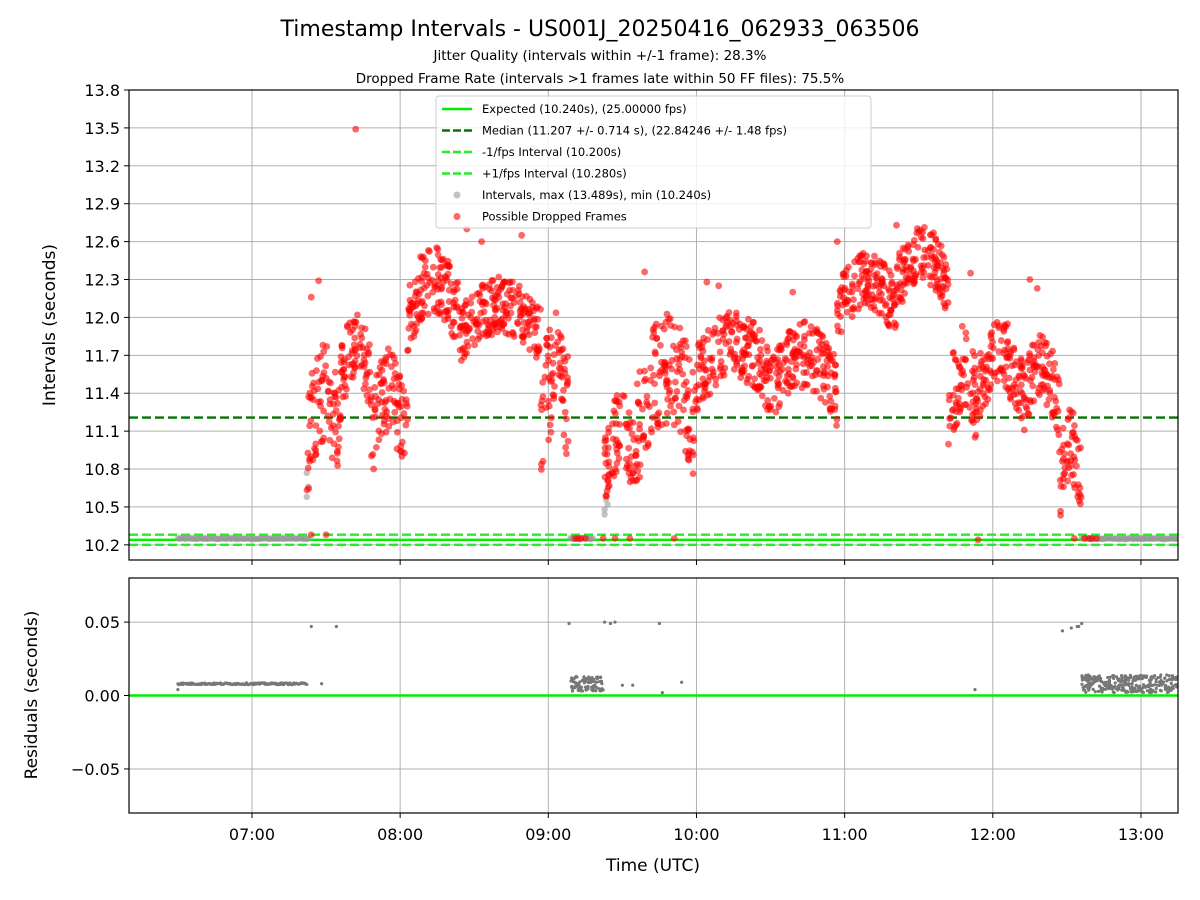  What do you see at coordinates (400, 834) in the screenshot?
I see `x-tick-label: 08:00` at bounding box center [400, 834].